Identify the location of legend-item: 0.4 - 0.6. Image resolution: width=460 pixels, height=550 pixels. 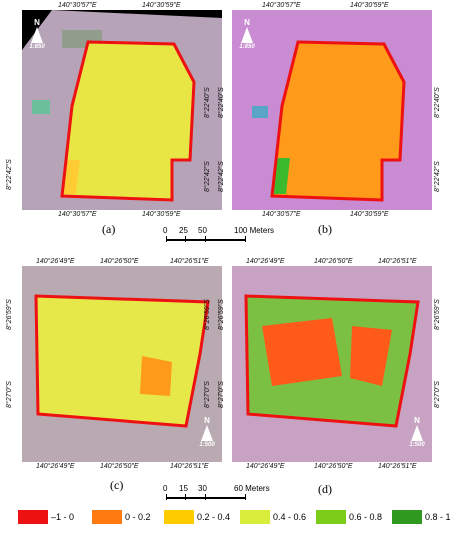
(273, 517).